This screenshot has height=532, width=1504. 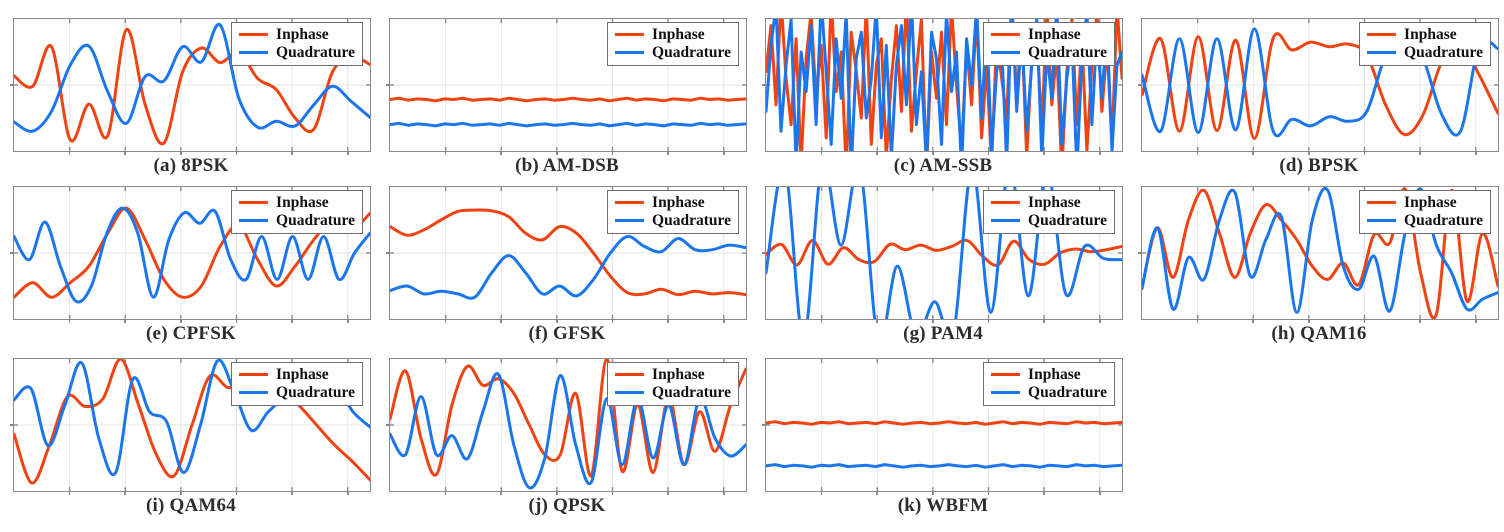 I want to click on subplot-caption: (d) BPSK, so click(x=1319, y=165).